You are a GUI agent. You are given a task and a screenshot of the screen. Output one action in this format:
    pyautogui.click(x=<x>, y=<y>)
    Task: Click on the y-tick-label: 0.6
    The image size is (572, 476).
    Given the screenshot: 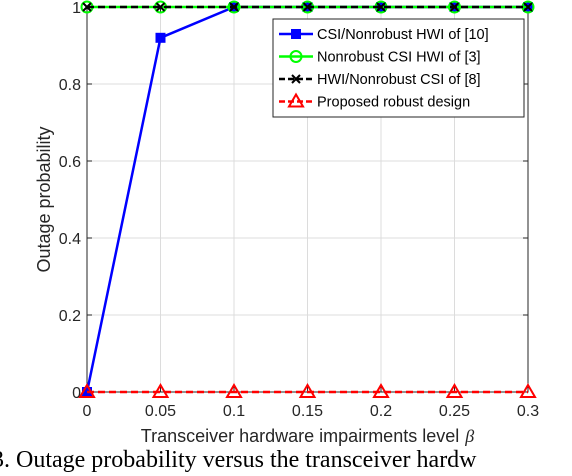 What is the action you would take?
    pyautogui.click(x=70, y=162)
    